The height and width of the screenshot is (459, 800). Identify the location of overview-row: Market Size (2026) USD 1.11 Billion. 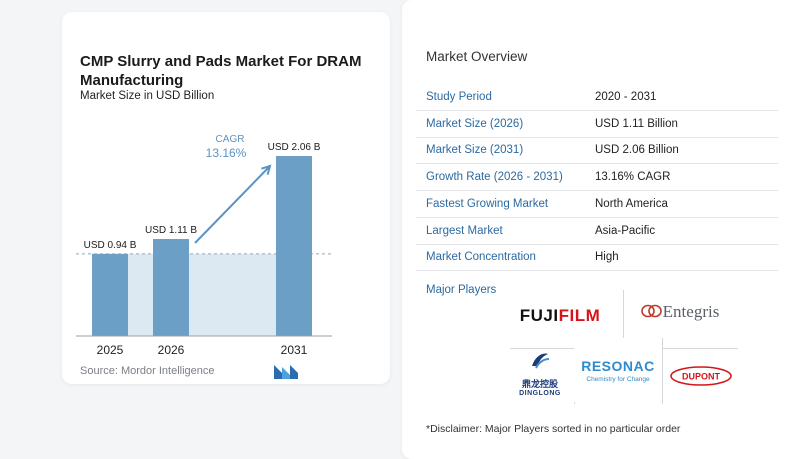
(597, 124).